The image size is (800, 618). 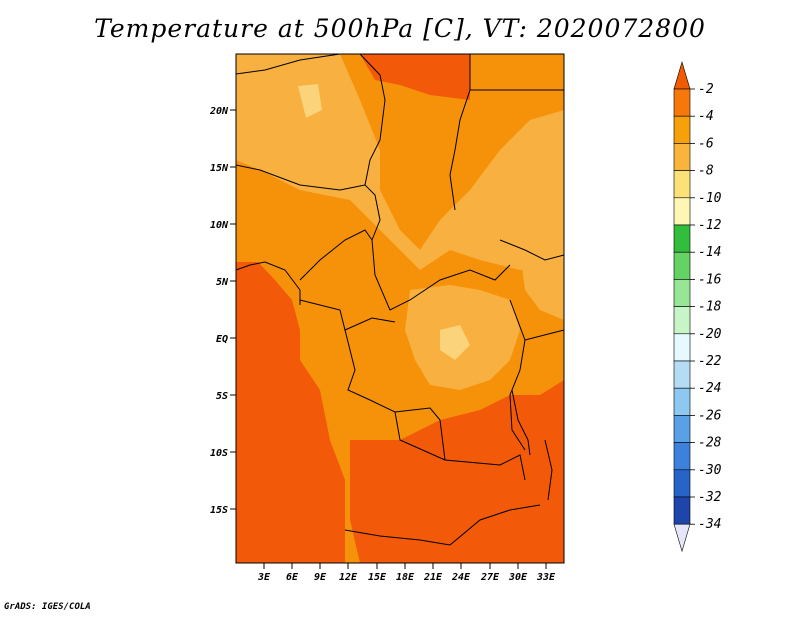 What do you see at coordinates (397, 537) in the screenshot?
I see `border-angola-namibia` at bounding box center [397, 537].